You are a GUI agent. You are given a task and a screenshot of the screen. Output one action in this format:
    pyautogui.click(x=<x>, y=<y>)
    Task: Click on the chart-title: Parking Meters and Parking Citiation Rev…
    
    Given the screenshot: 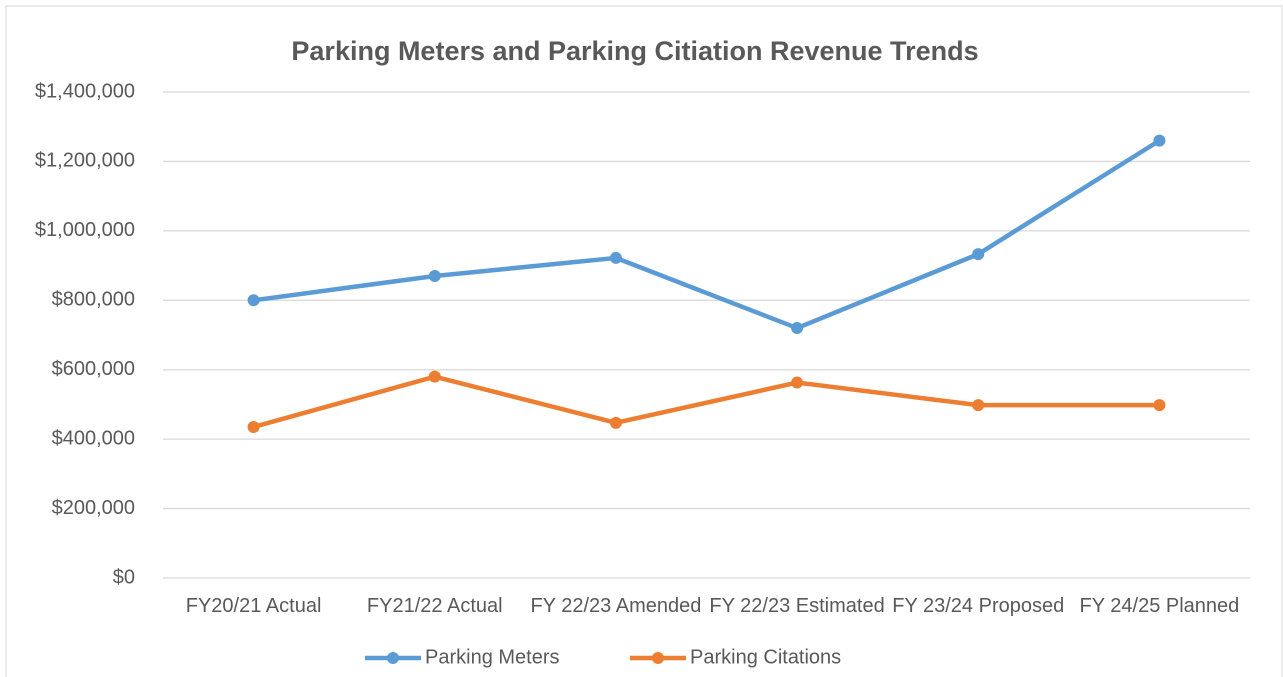 What is the action you would take?
    pyautogui.click(x=634, y=51)
    